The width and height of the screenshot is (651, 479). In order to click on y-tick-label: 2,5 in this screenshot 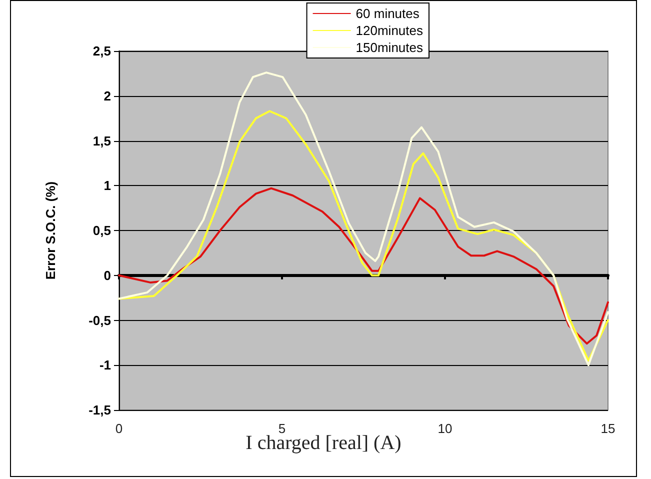, I will do `click(101, 51)`.